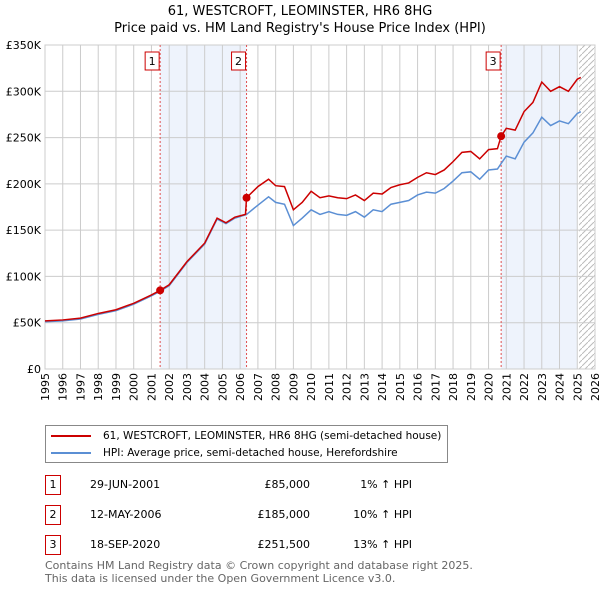 Image resolution: width=600 pixels, height=590 pixels. What do you see at coordinates (382, 387) in the screenshot?
I see `x-tick-label: 2014` at bounding box center [382, 387].